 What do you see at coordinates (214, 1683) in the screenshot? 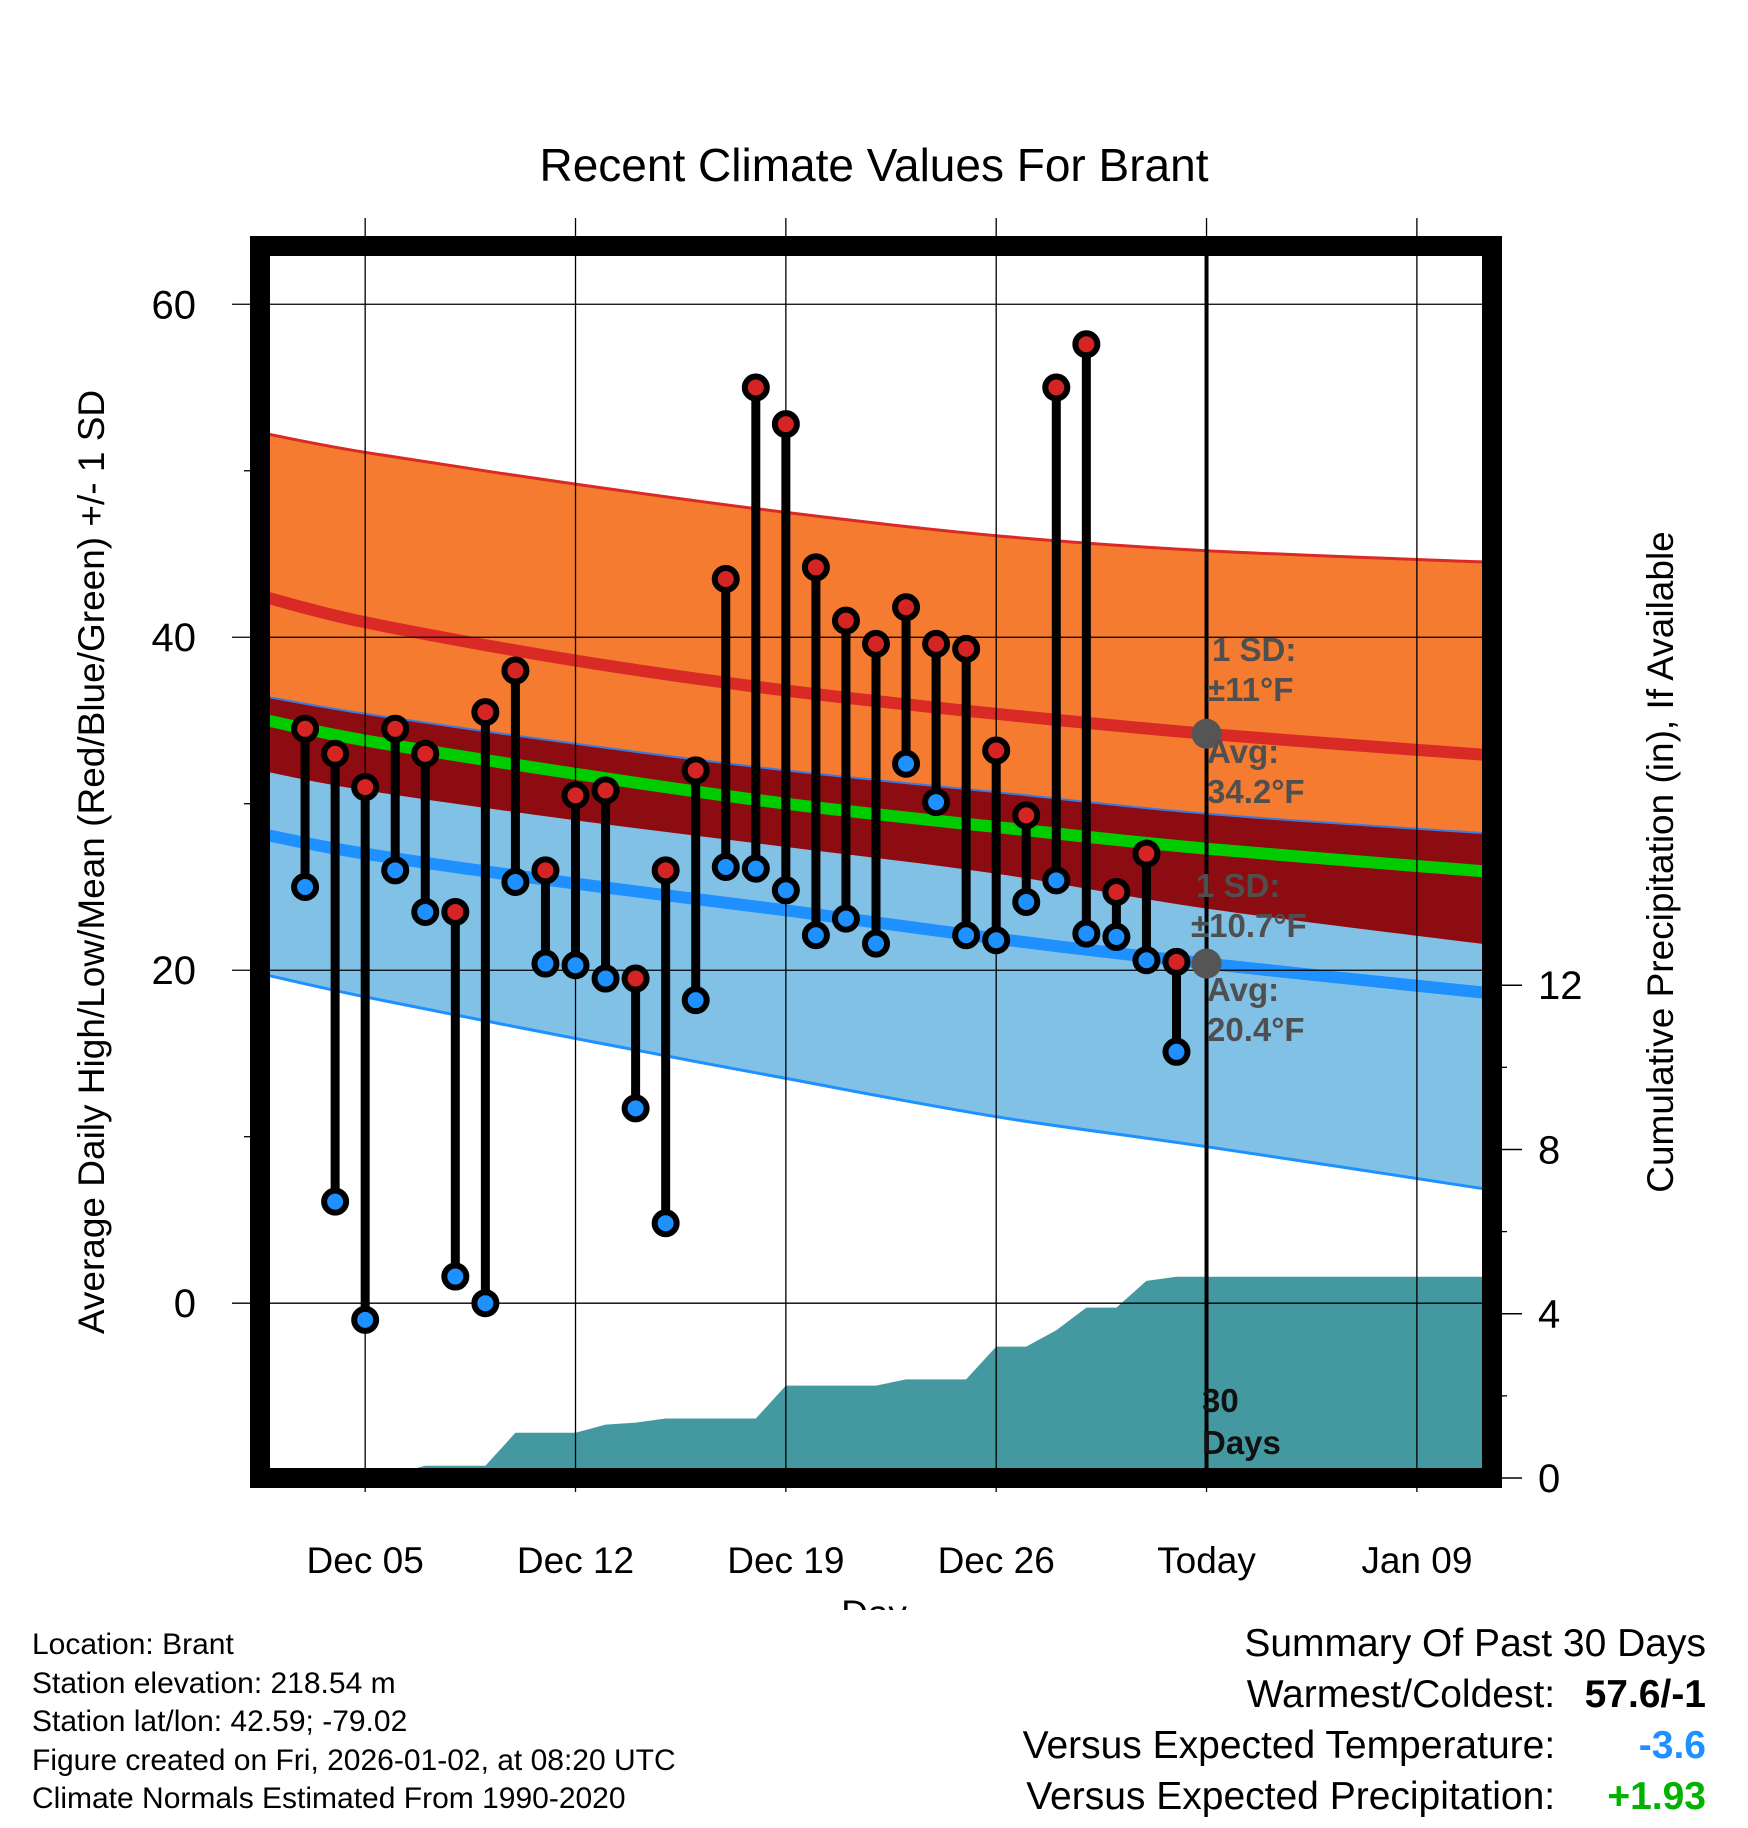
I see `elevation-text: Station elevation: 218.54 m` at bounding box center [214, 1683].